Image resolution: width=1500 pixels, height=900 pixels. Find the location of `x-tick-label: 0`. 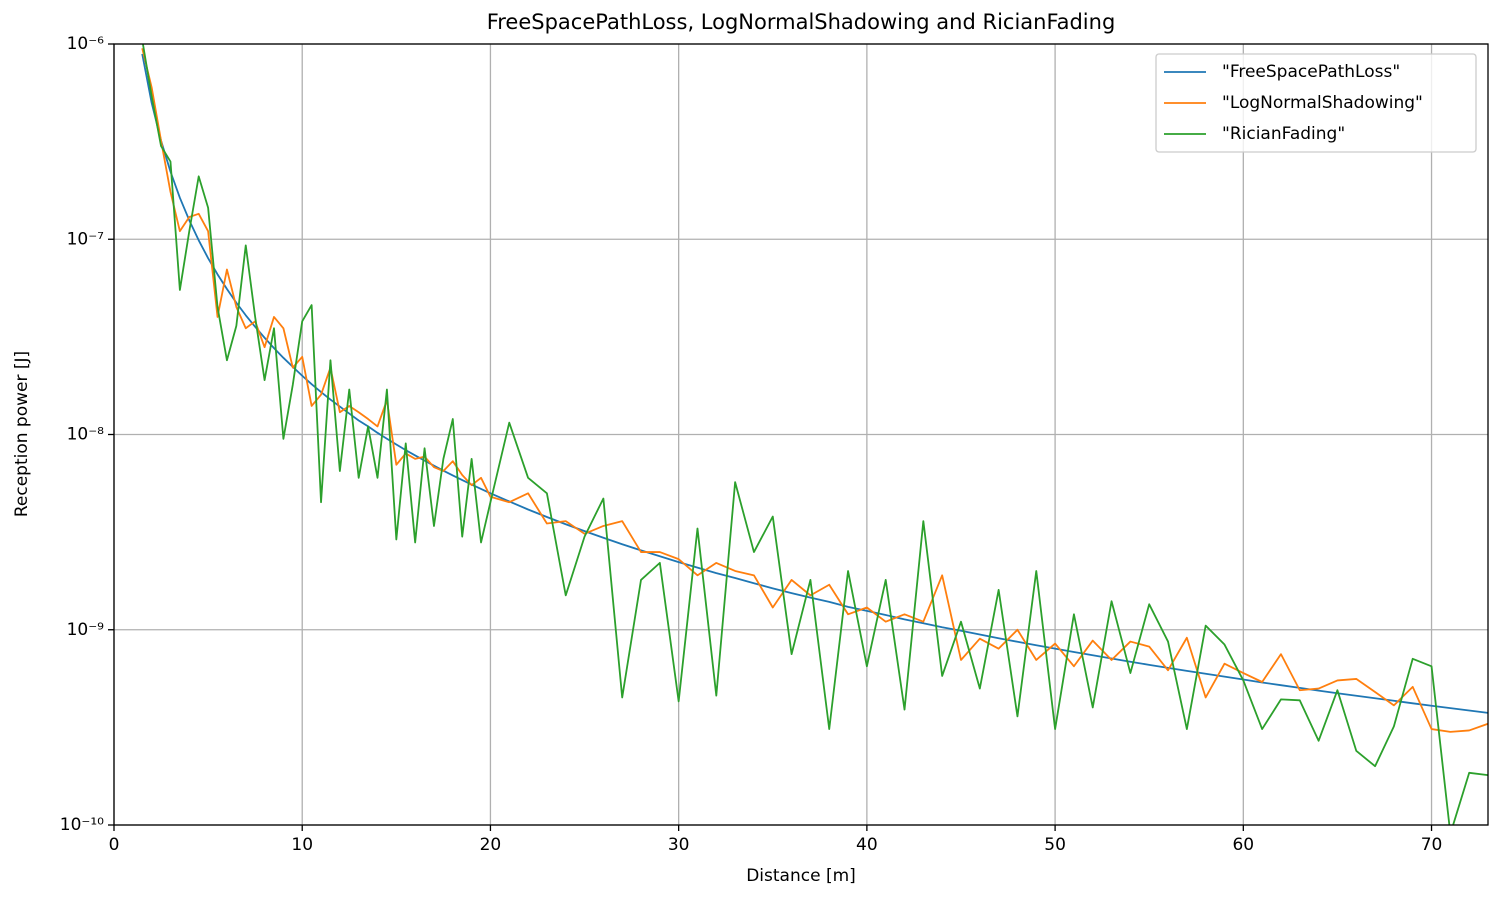

x-tick-label: 0 is located at coordinates (114, 845).